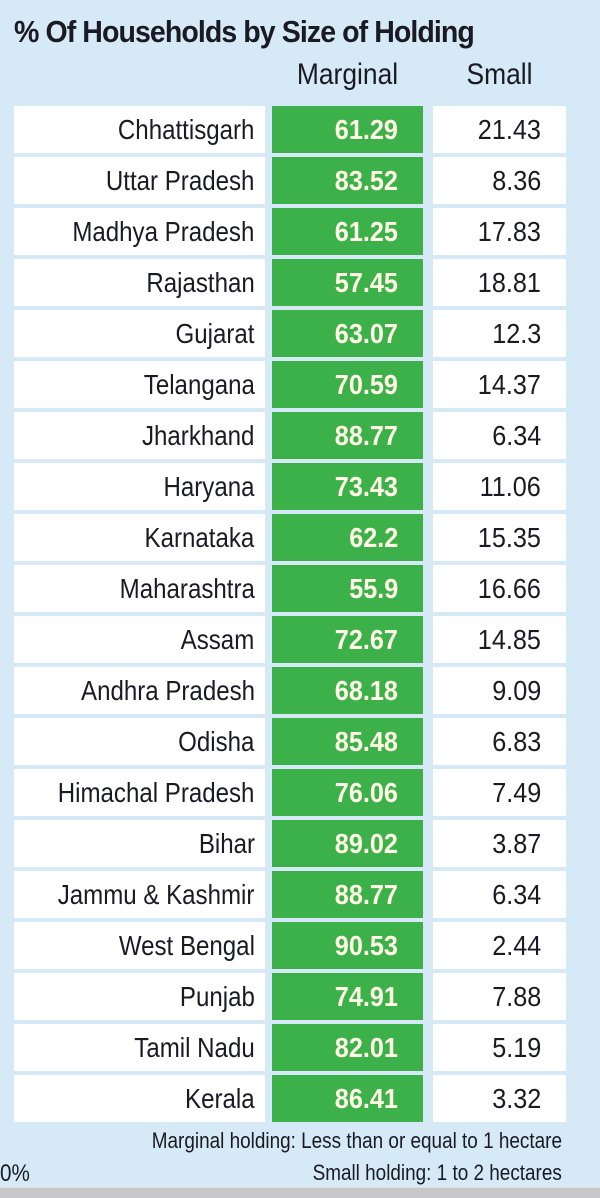 The height and width of the screenshot is (1198, 600). What do you see at coordinates (509, 537) in the screenshot?
I see `small-value: 15.35` at bounding box center [509, 537].